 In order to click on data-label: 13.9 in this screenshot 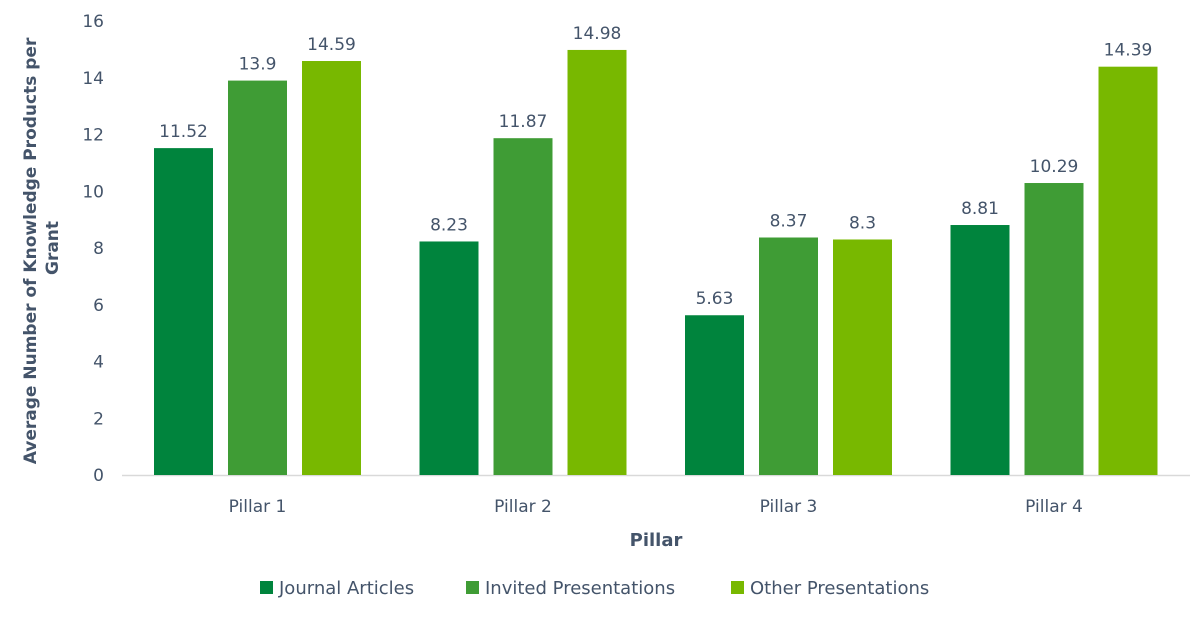, I will do `click(258, 65)`.